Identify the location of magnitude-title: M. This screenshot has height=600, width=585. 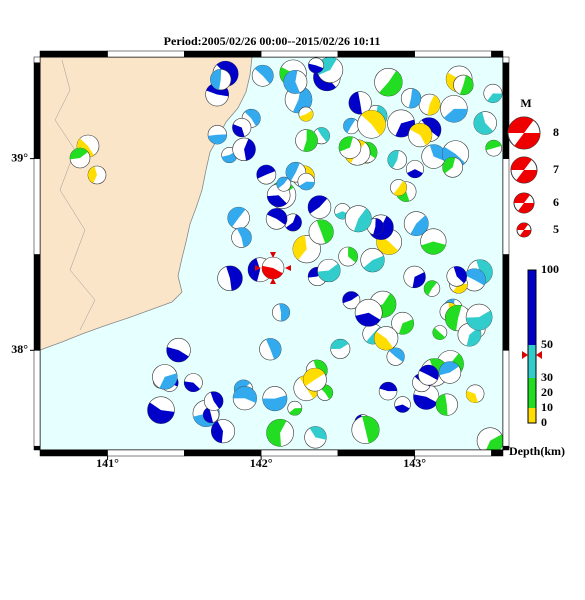
(525, 103).